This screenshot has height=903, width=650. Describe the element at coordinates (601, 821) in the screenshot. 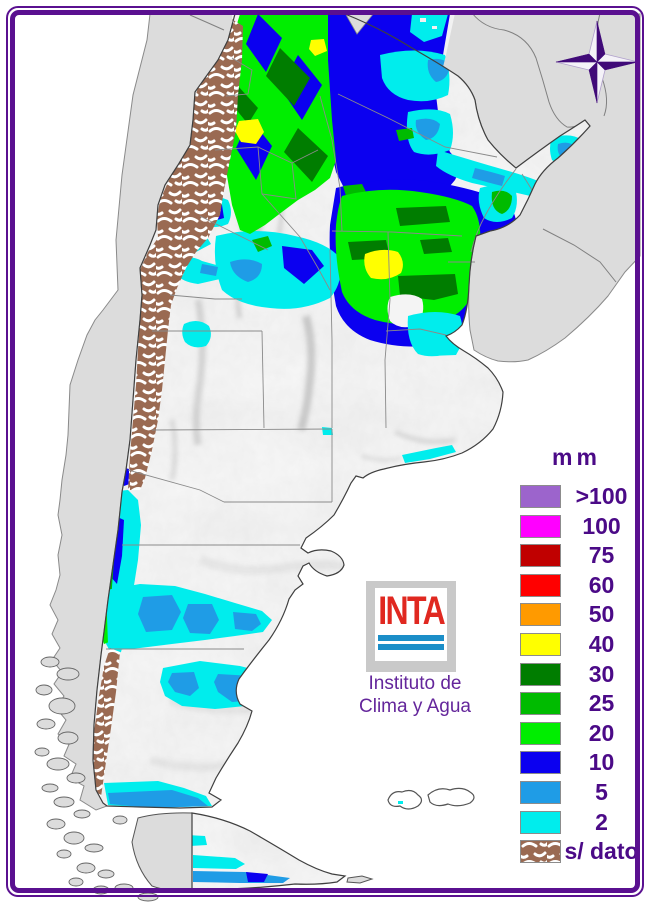

I see `legend-label: 2` at that location.